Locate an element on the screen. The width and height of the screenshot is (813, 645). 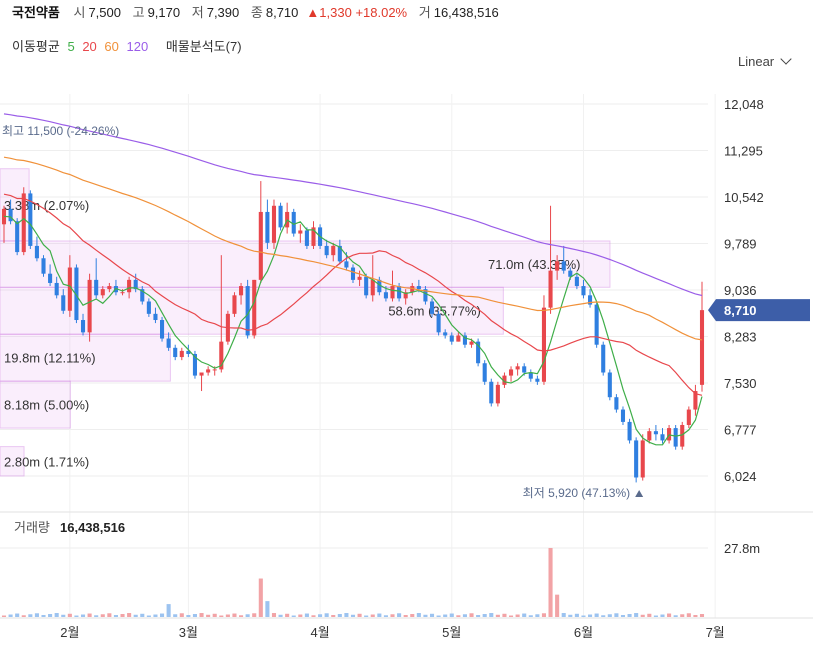
current-price-badge is located at coordinates (759, 310).